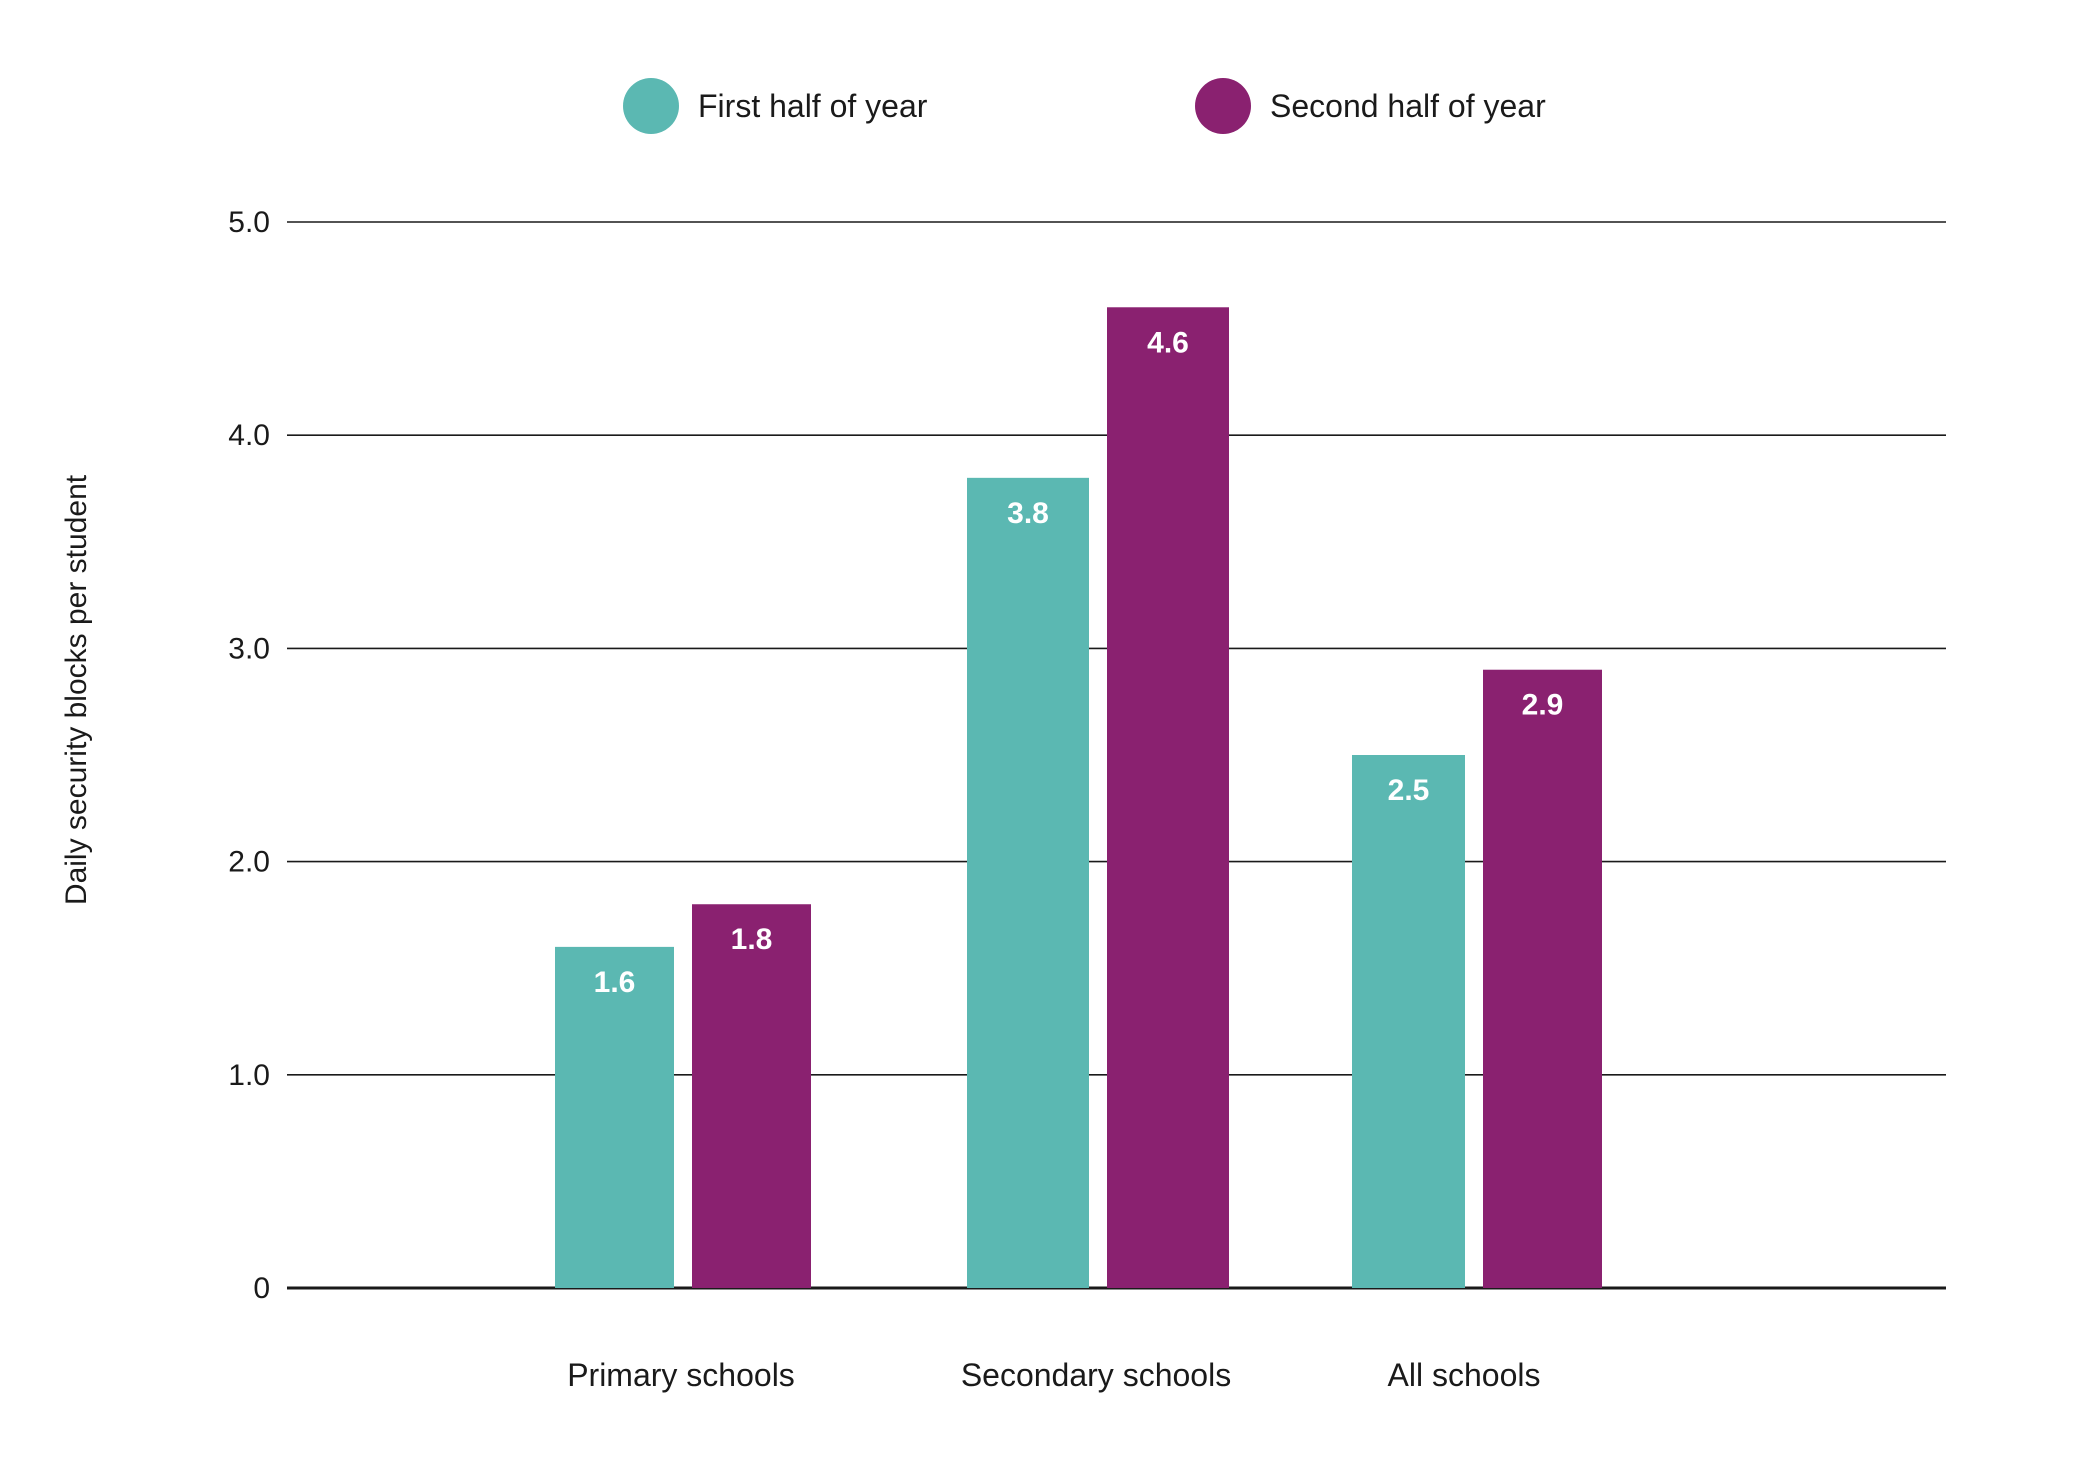 This screenshot has height=1480, width=2076. I want to click on data-label: 1.8, so click(752, 939).